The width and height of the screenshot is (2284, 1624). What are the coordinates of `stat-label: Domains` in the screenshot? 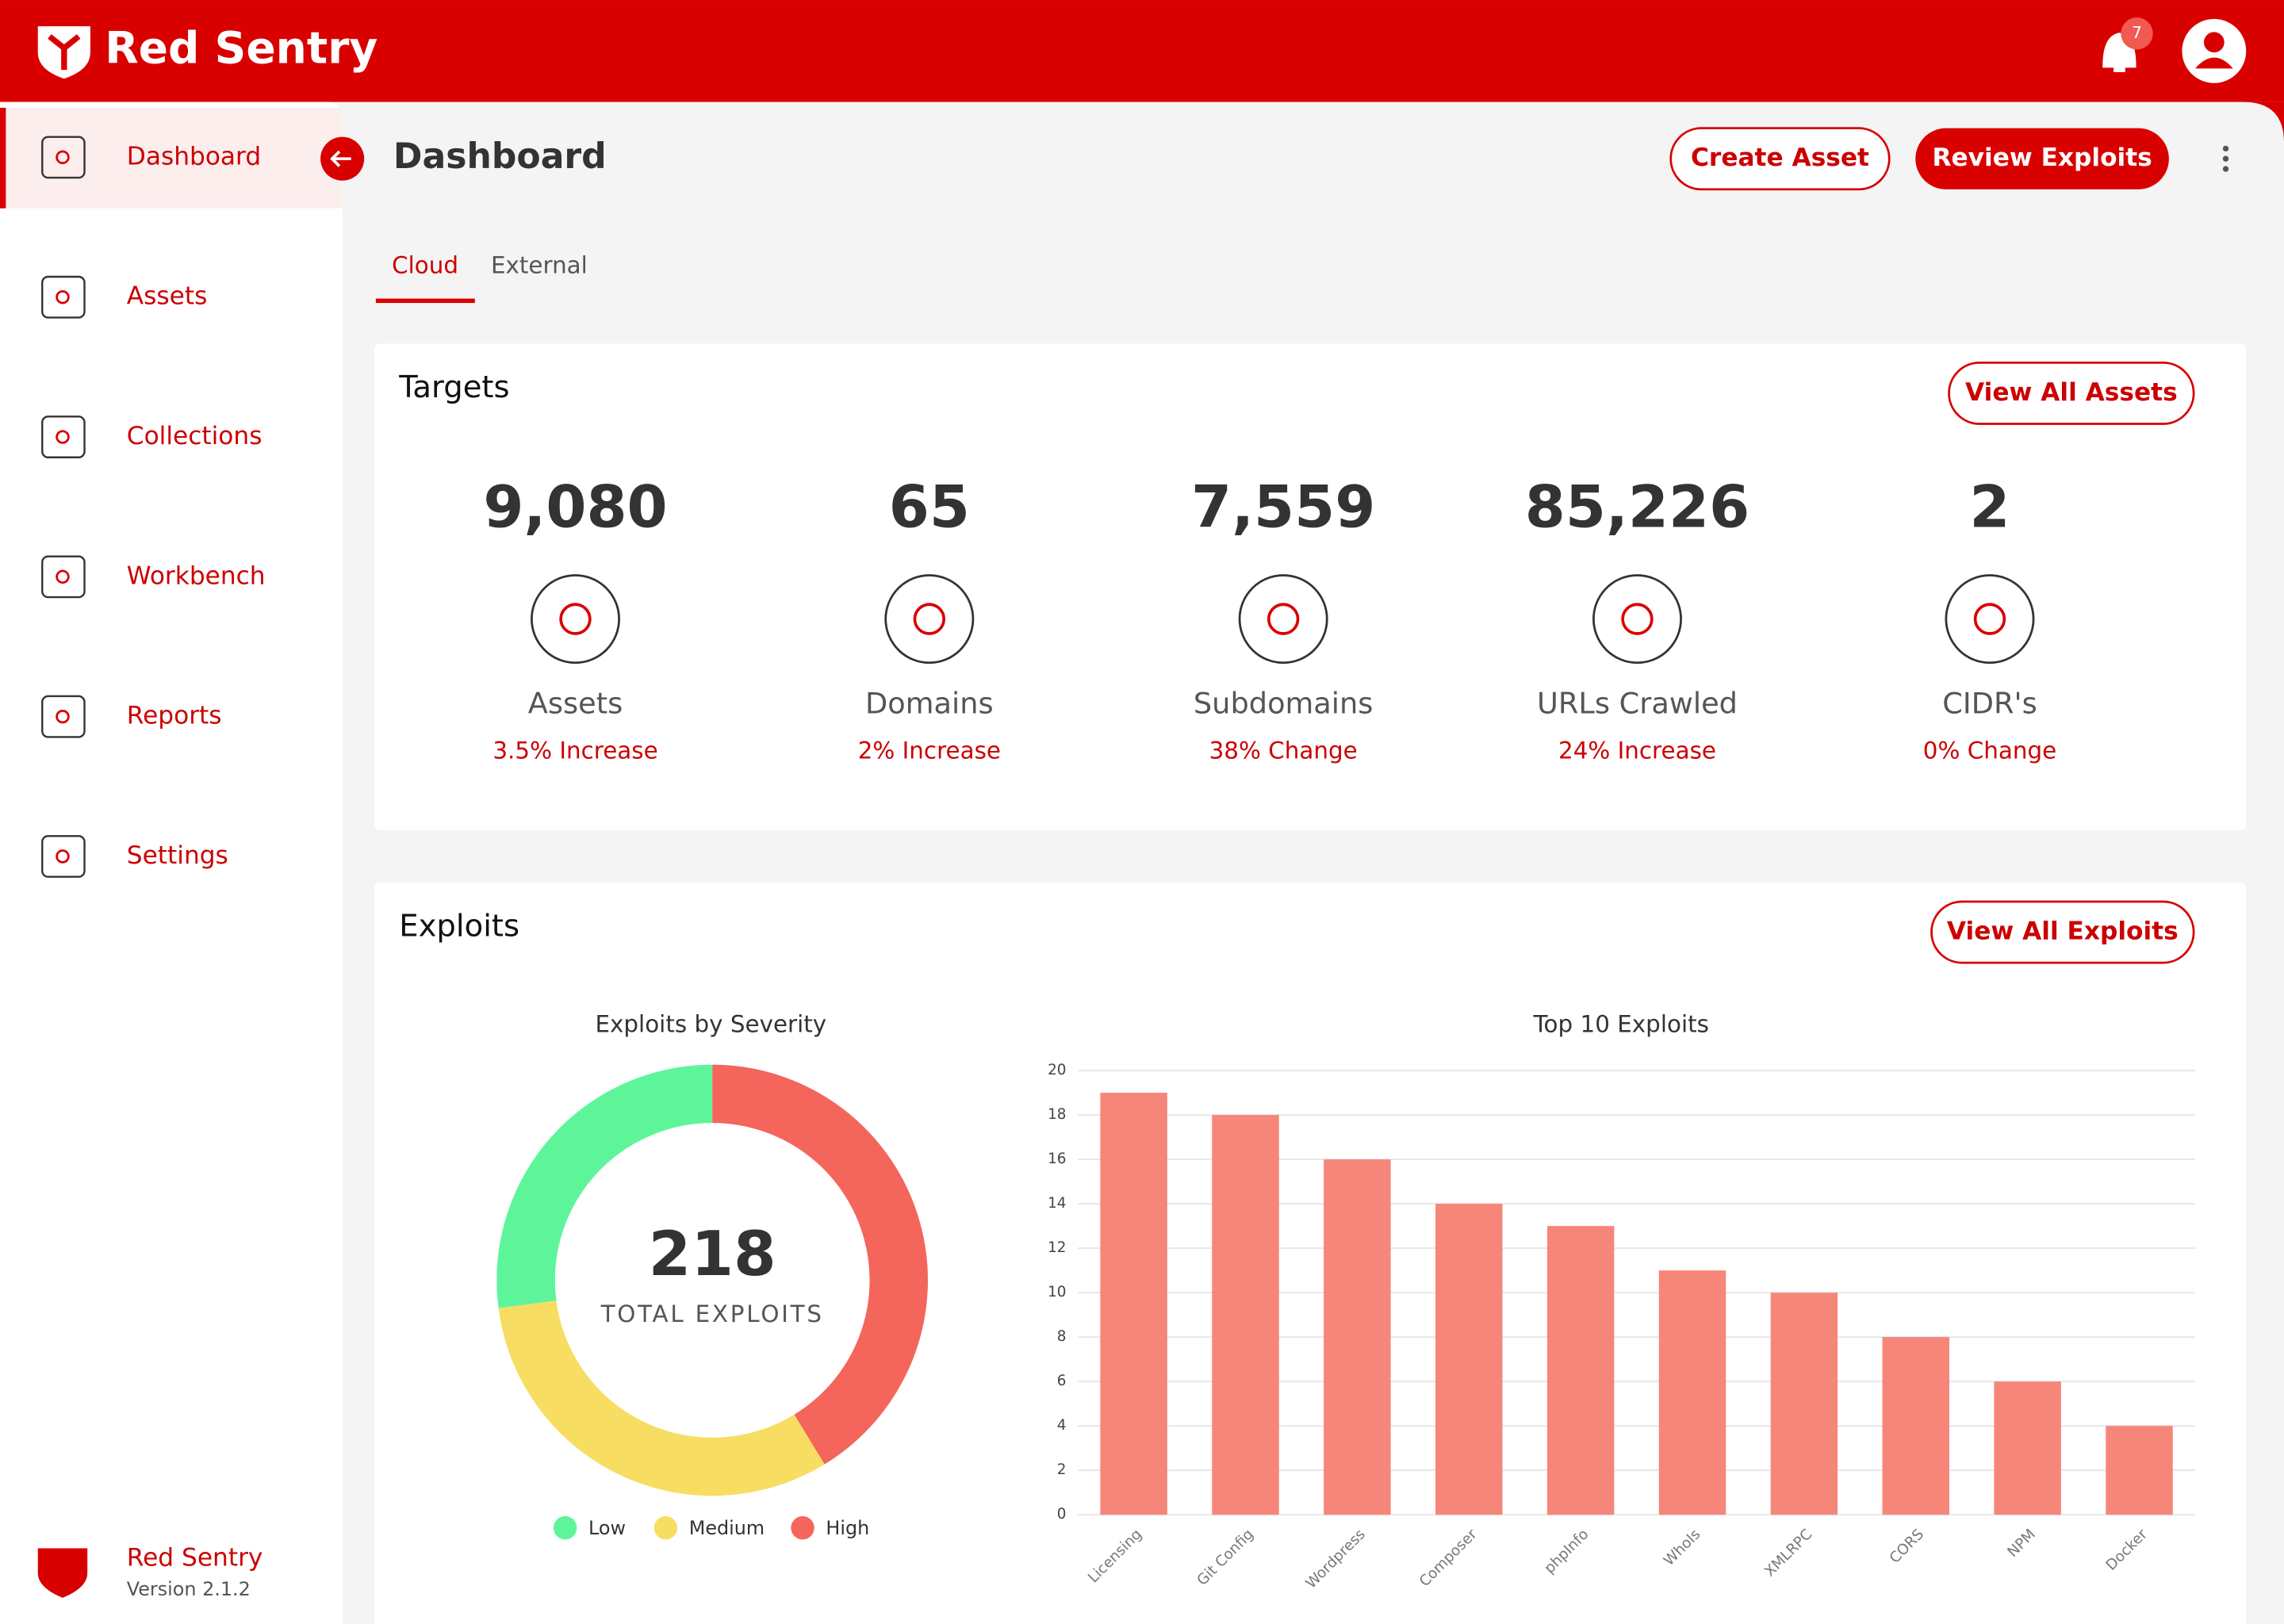 It's located at (929, 703).